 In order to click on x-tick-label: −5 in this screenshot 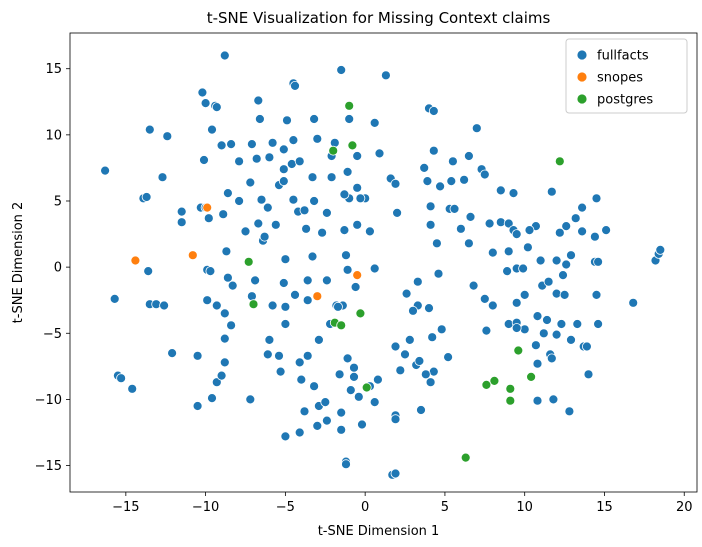, I will do `click(285, 507)`.